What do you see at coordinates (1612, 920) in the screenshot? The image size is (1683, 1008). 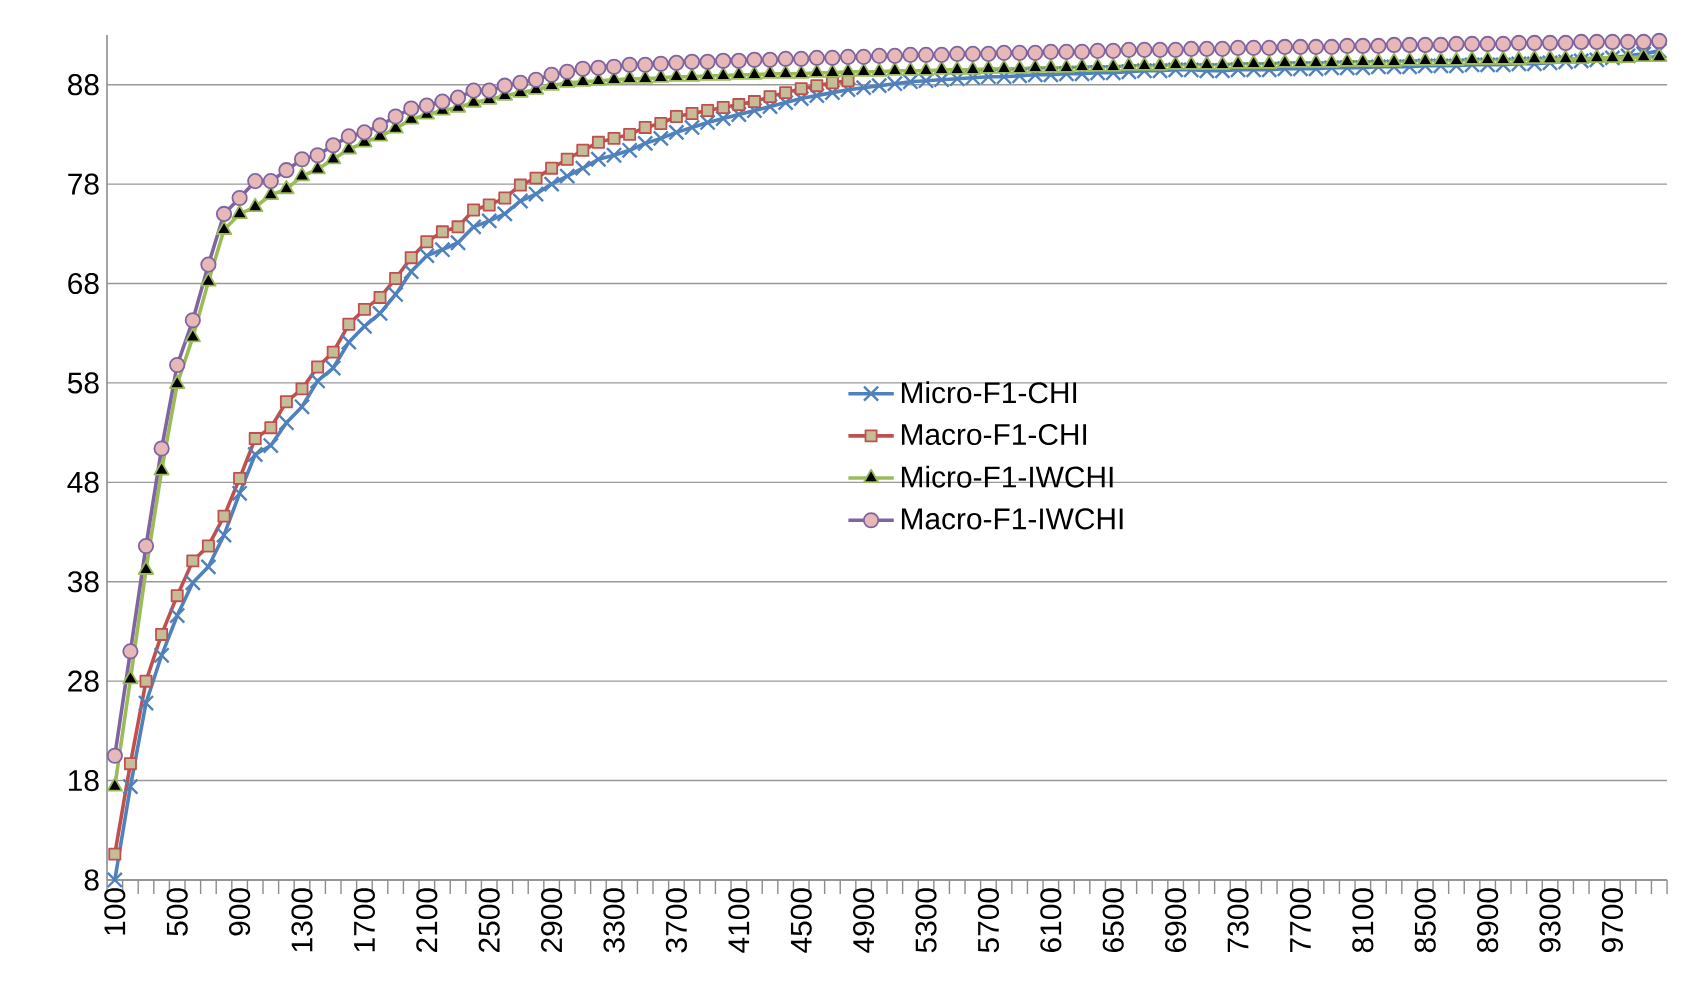 I see `x-tick-label: 9700` at bounding box center [1612, 920].